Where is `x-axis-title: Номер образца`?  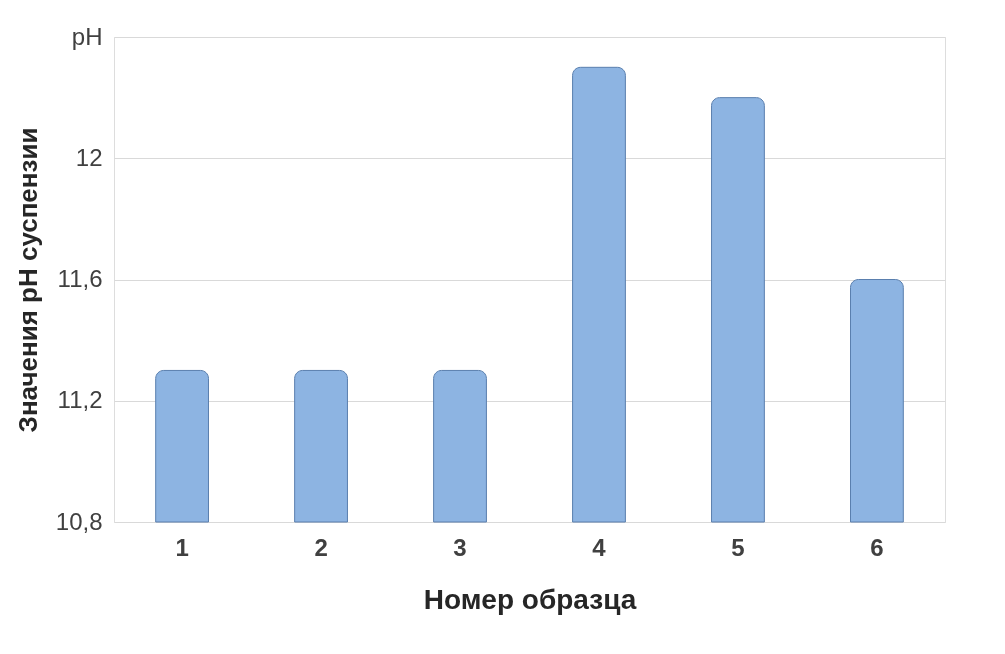
x-axis-title: Номер образца is located at coordinates (530, 599).